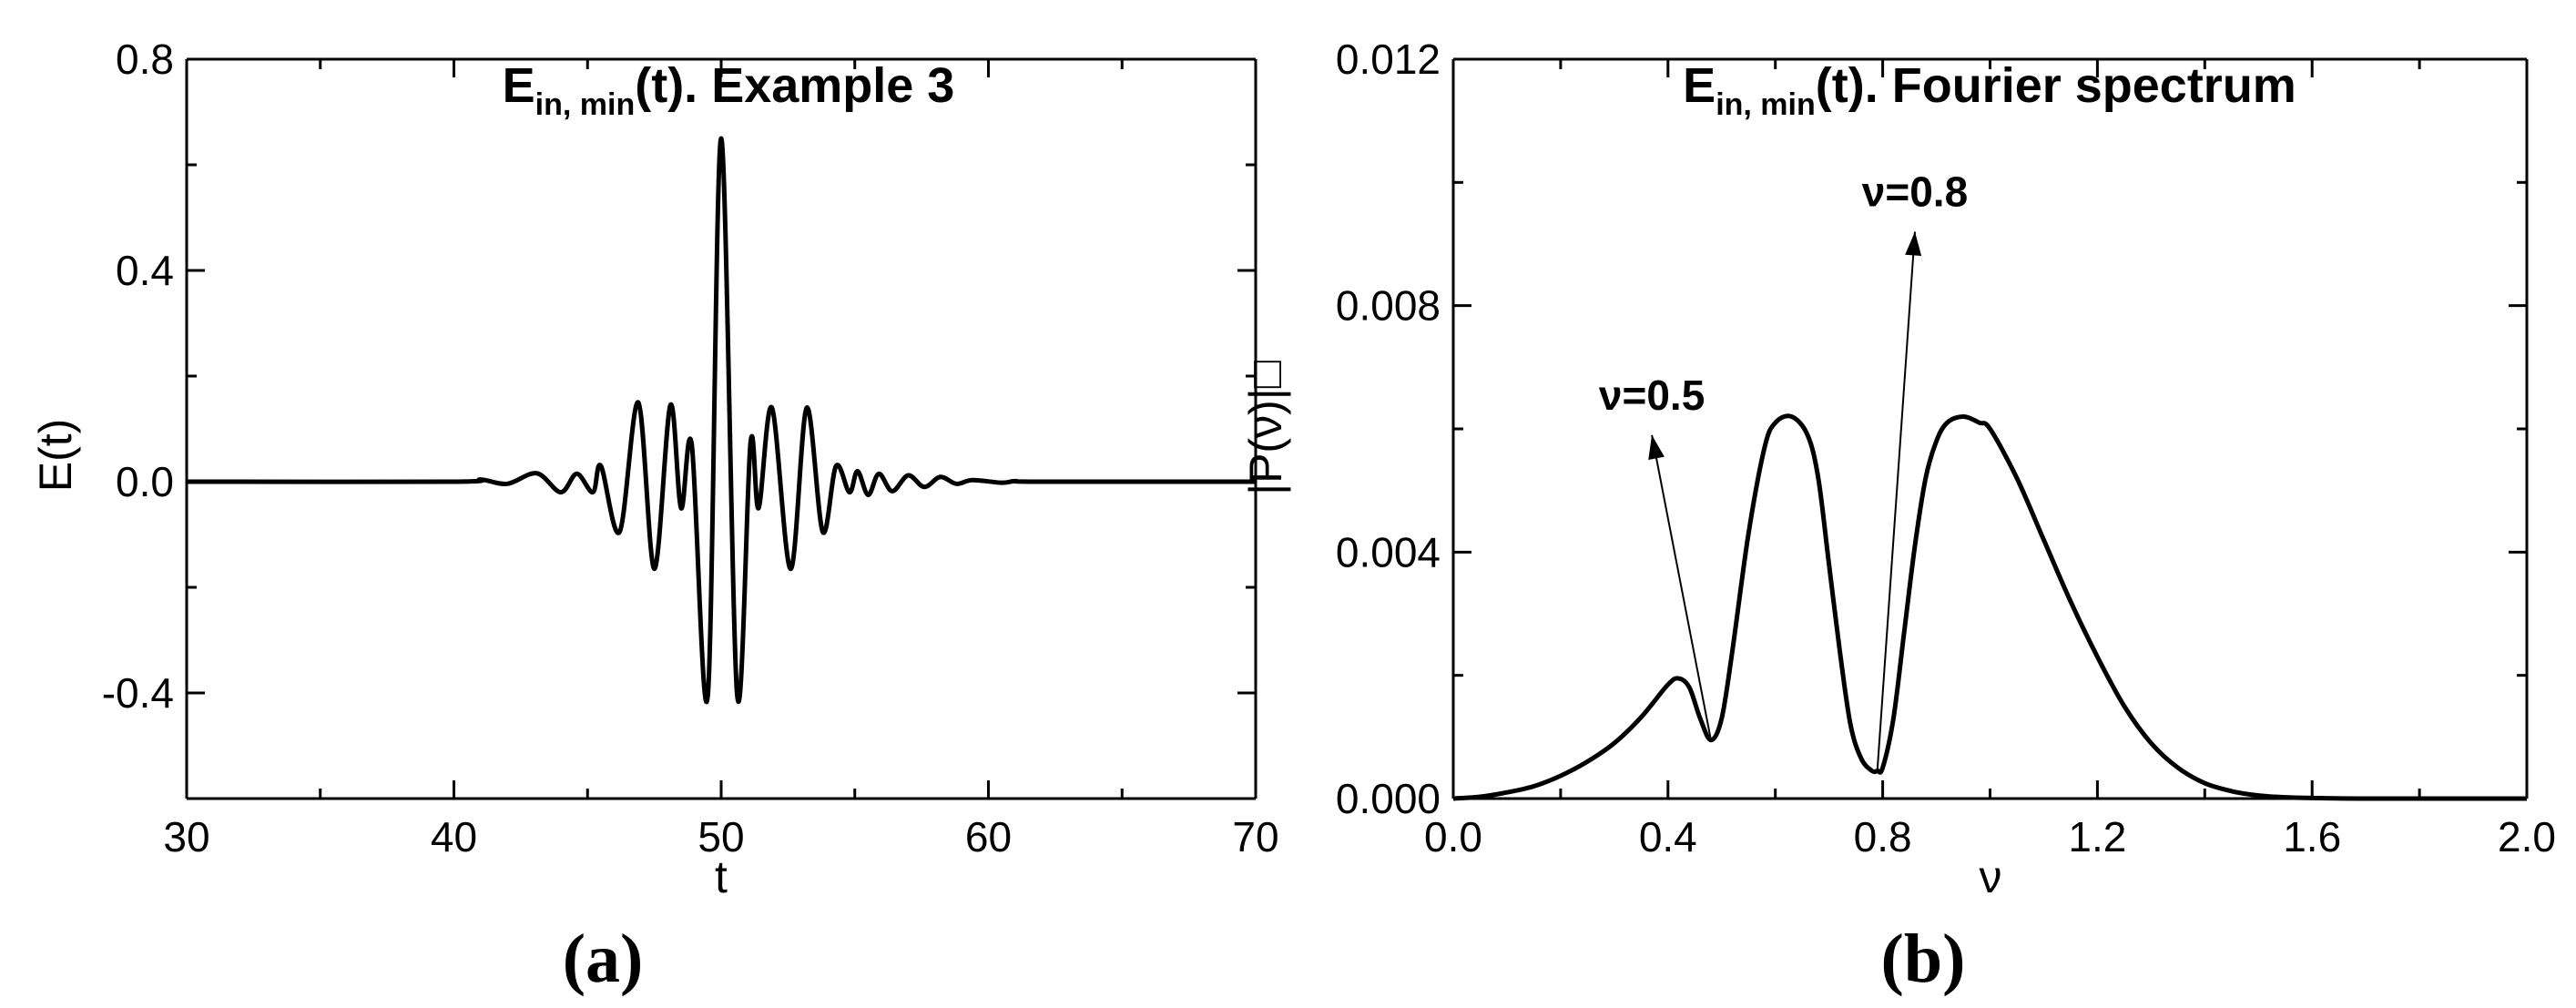  What do you see at coordinates (145, 59) in the screenshot?
I see `panel-a-y-tick-label: 0.8` at bounding box center [145, 59].